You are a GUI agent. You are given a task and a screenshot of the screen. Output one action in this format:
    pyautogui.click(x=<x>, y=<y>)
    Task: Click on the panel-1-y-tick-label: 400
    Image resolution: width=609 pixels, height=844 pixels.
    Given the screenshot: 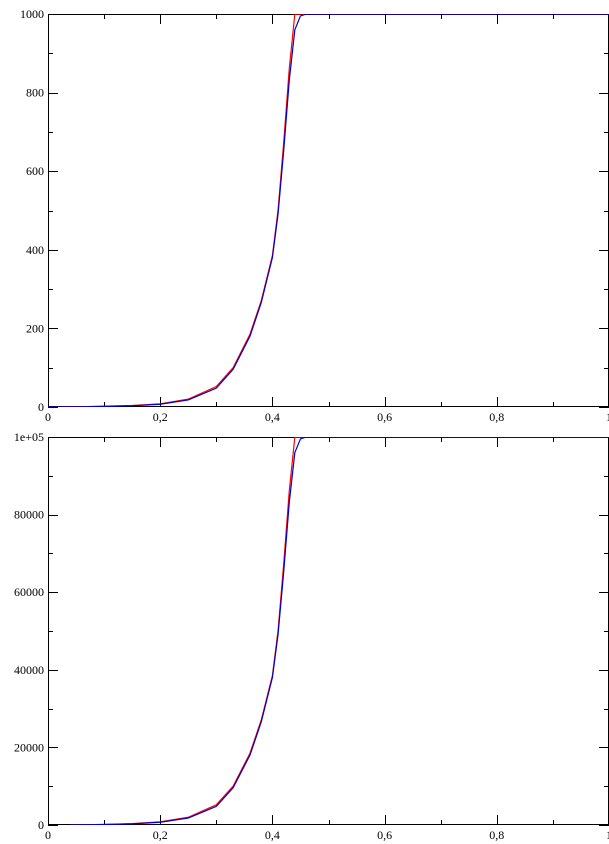 What is the action you would take?
    pyautogui.click(x=35, y=250)
    